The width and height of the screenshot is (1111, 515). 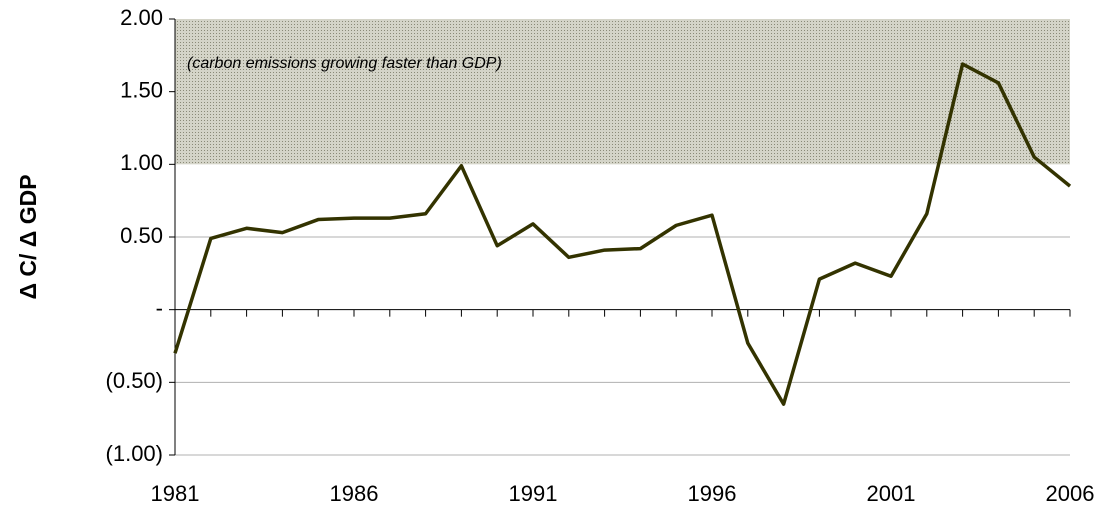 I want to click on x-tick-label: 1986, so click(x=354, y=493).